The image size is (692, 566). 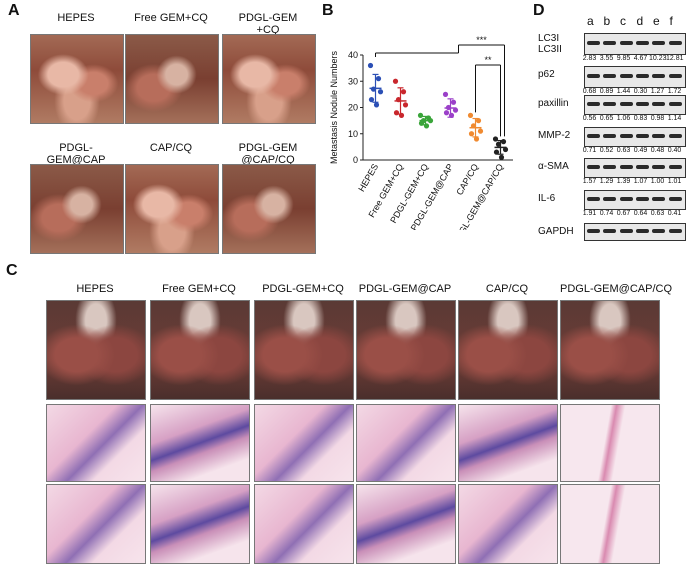 What do you see at coordinates (478, 196) in the screenshot?
I see `x-tick-label: PDGL-GEM@CAP/CQ` at bounding box center [478, 196].